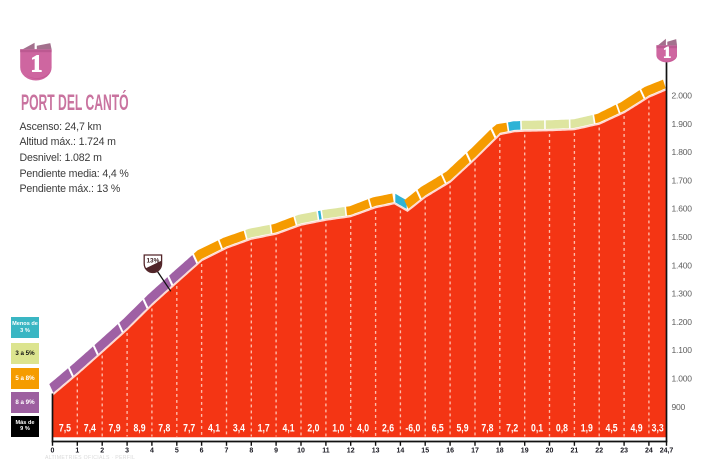 Image resolution: width=704 pixels, height=460 pixels. What do you see at coordinates (658, 429) in the screenshot?
I see `svg-text: 3,3` at bounding box center [658, 429].